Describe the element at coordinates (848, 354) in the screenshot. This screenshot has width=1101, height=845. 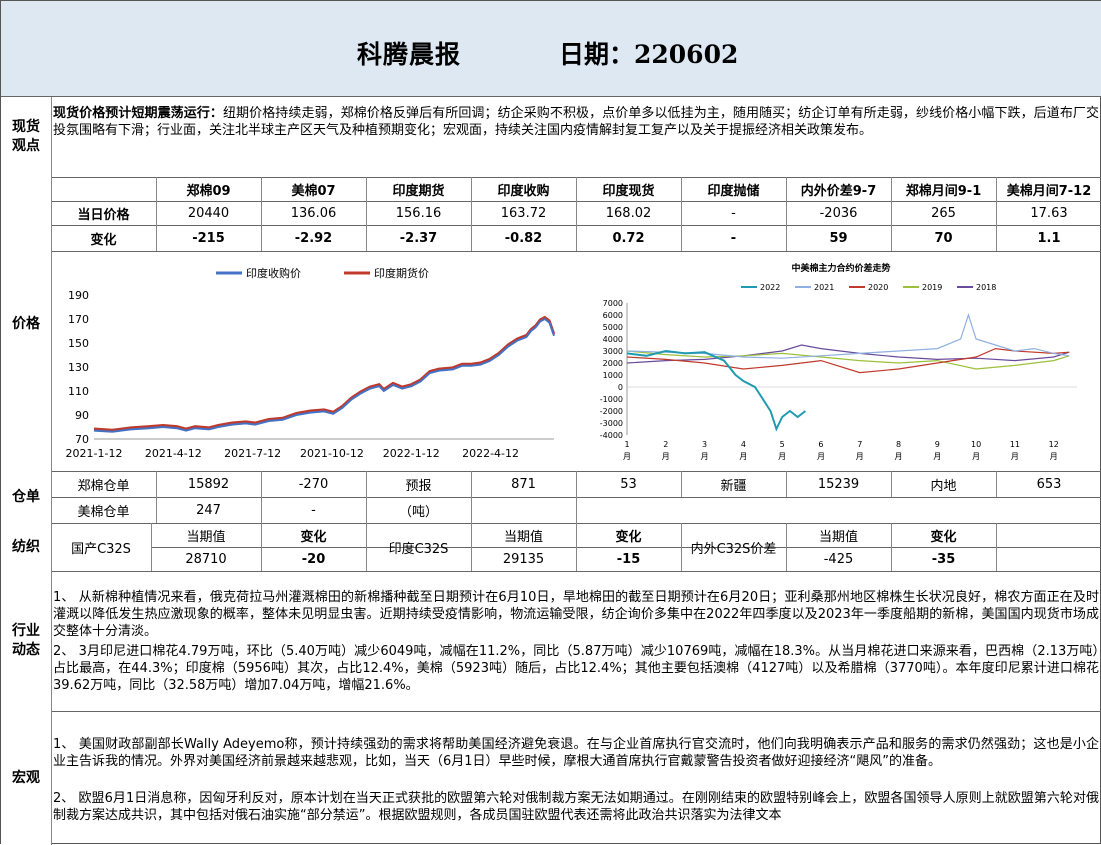
I see `series-line-2018` at that location.